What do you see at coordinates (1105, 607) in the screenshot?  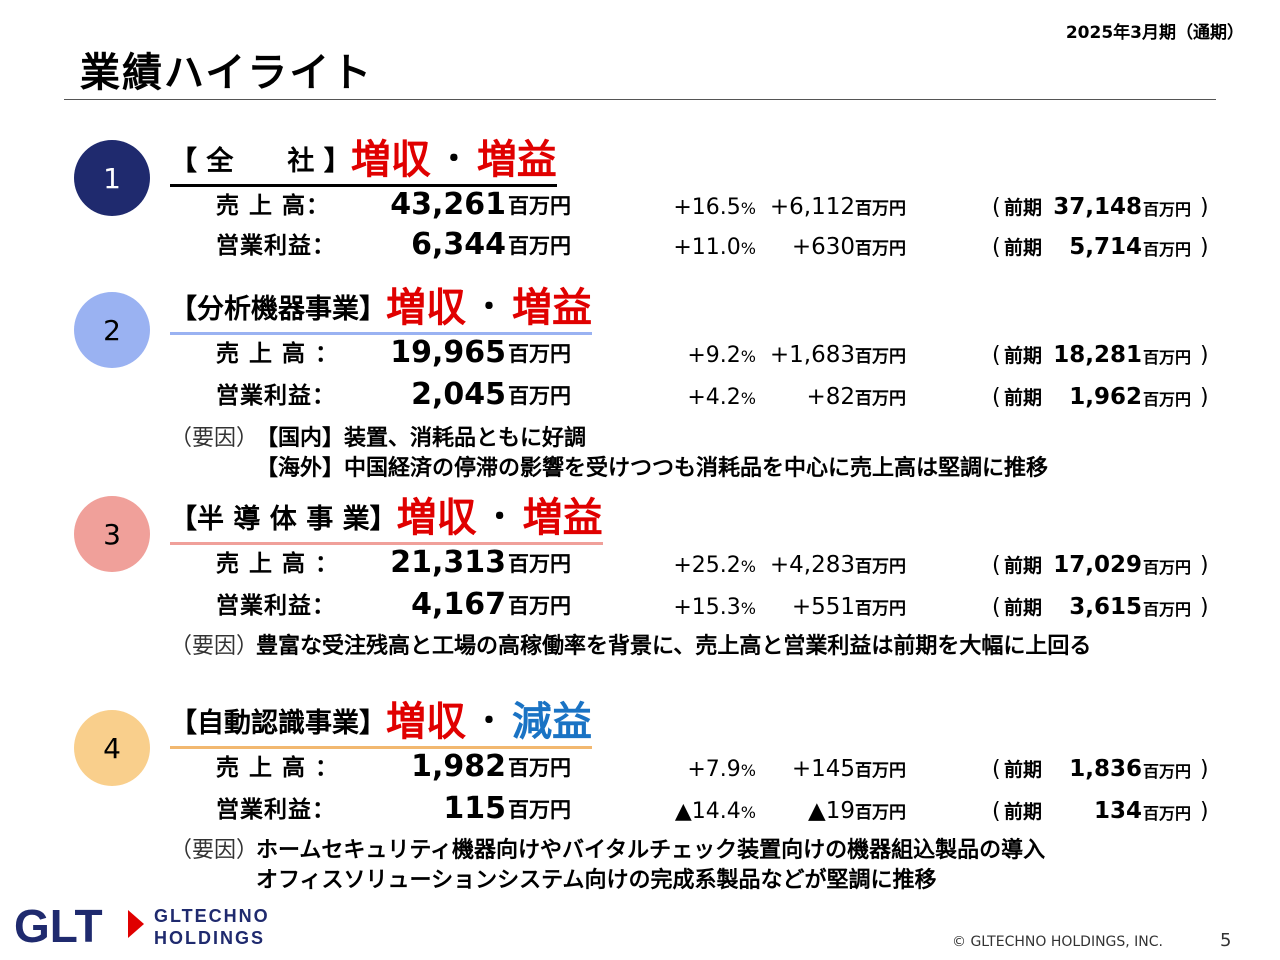 I see `prev-value: 3,615` at bounding box center [1105, 607].